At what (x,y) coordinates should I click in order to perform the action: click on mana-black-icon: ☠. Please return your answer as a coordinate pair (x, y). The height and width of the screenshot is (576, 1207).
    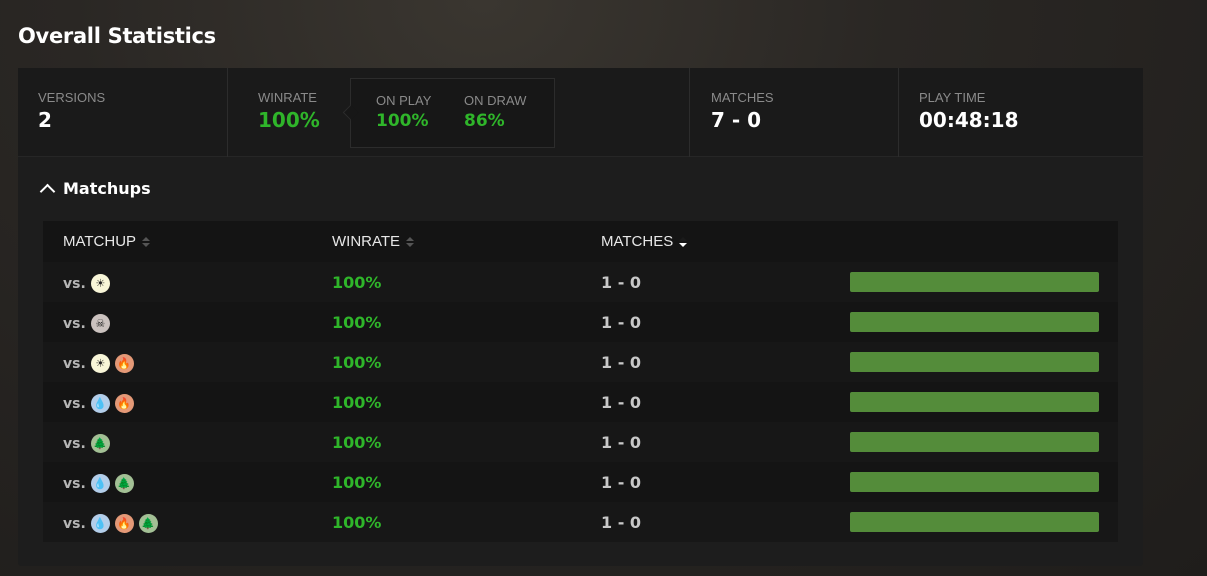
    Looking at the image, I should click on (100, 323).